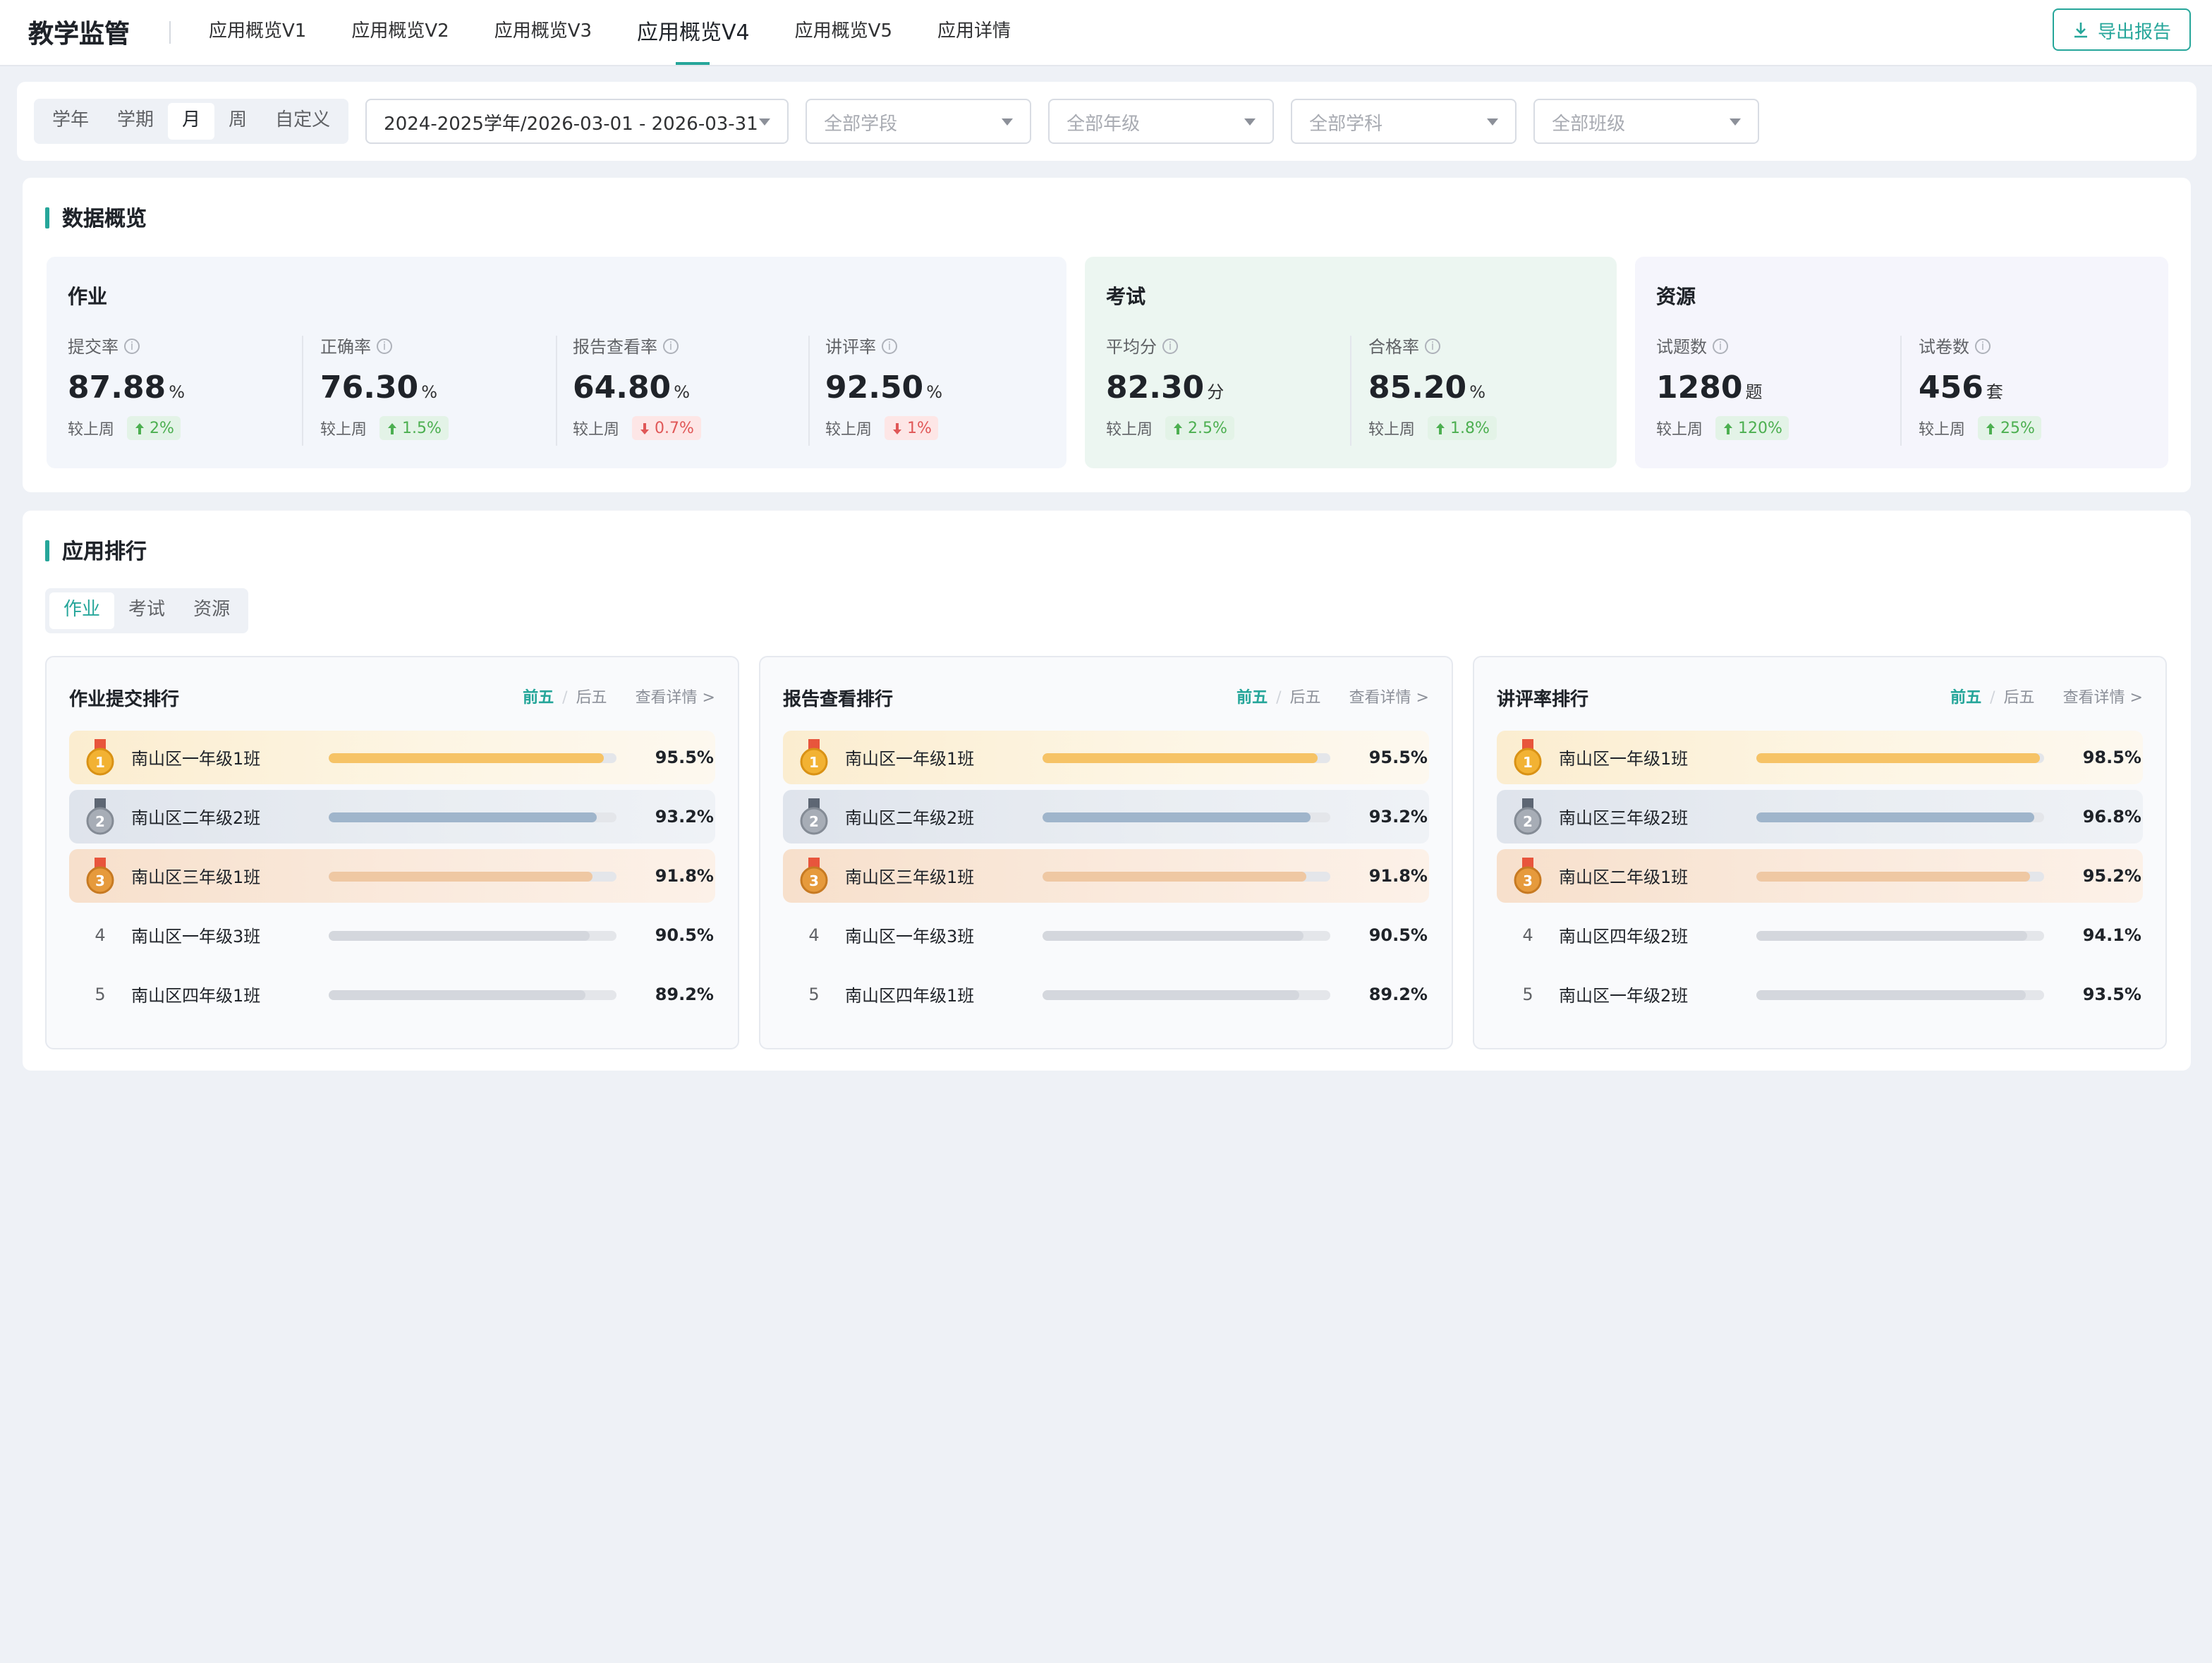 This screenshot has height=1663, width=2212. What do you see at coordinates (838, 700) in the screenshot?
I see `ranking-card-title: 报告查看排行` at bounding box center [838, 700].